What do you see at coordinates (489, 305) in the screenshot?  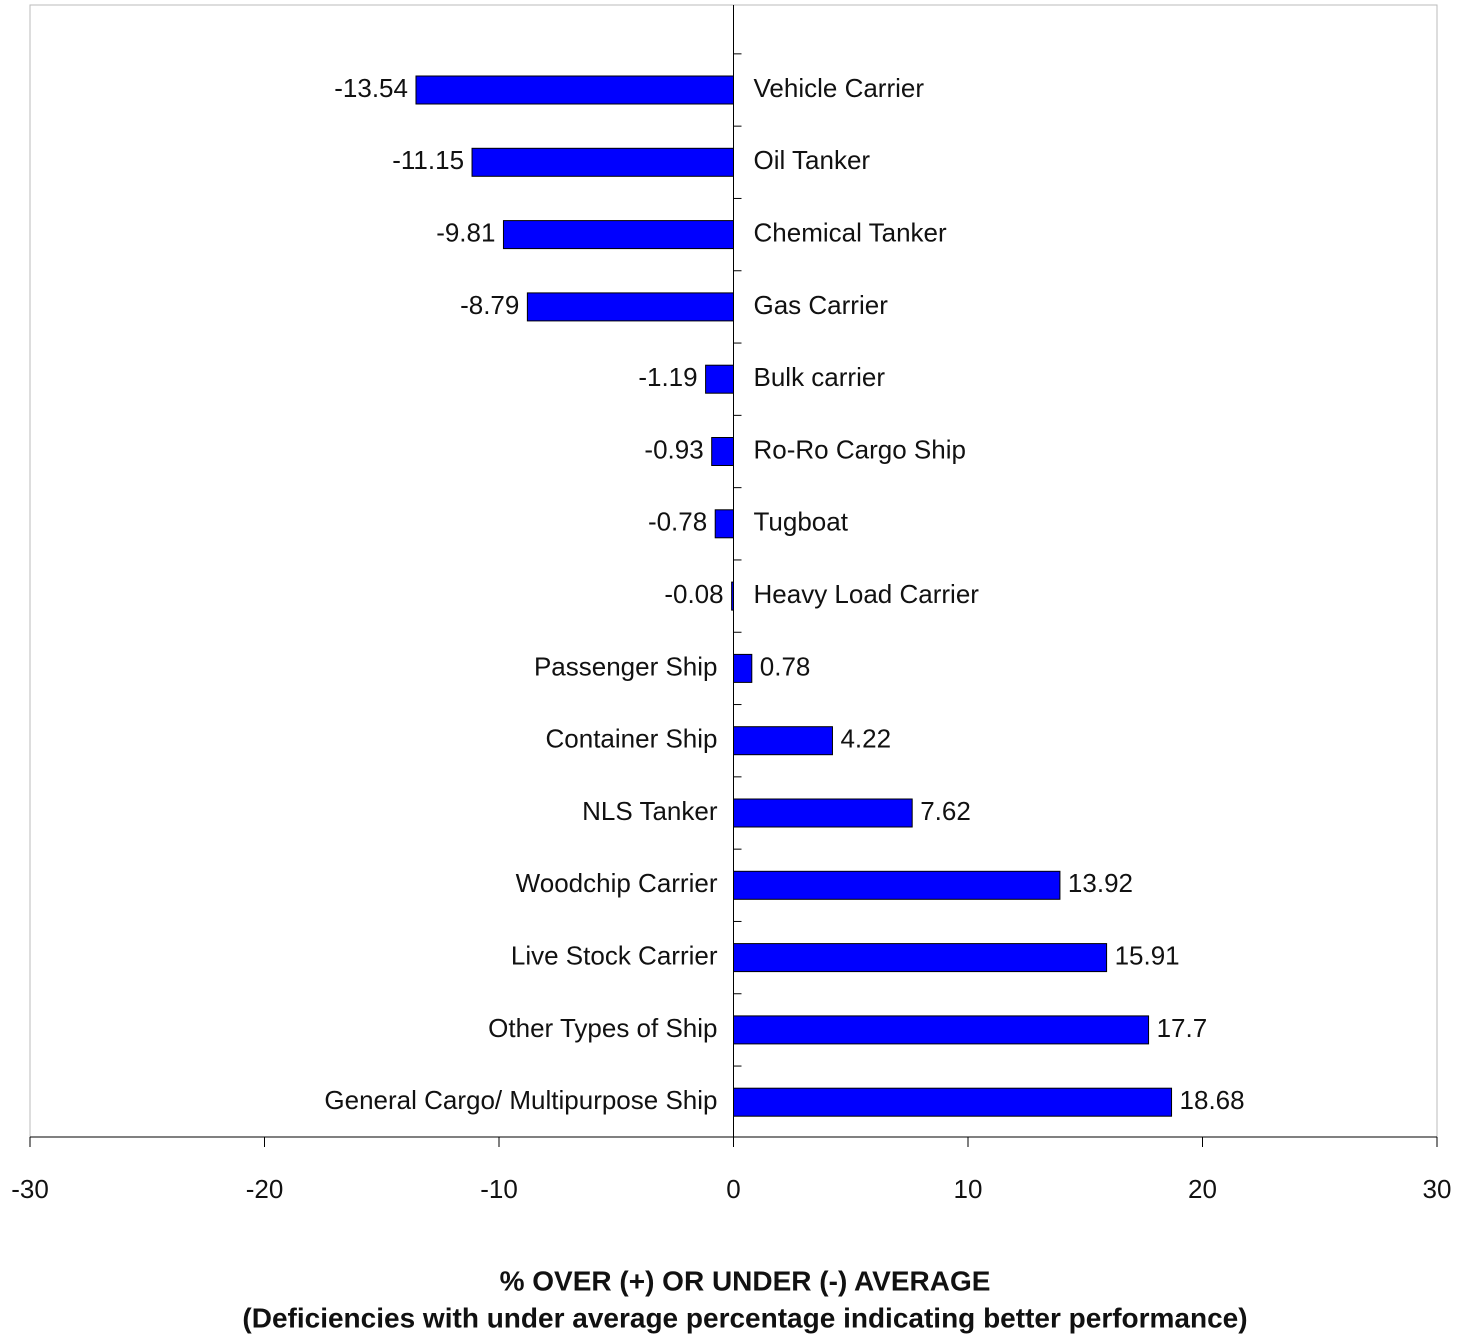 I see `value-label: -8.79` at bounding box center [489, 305].